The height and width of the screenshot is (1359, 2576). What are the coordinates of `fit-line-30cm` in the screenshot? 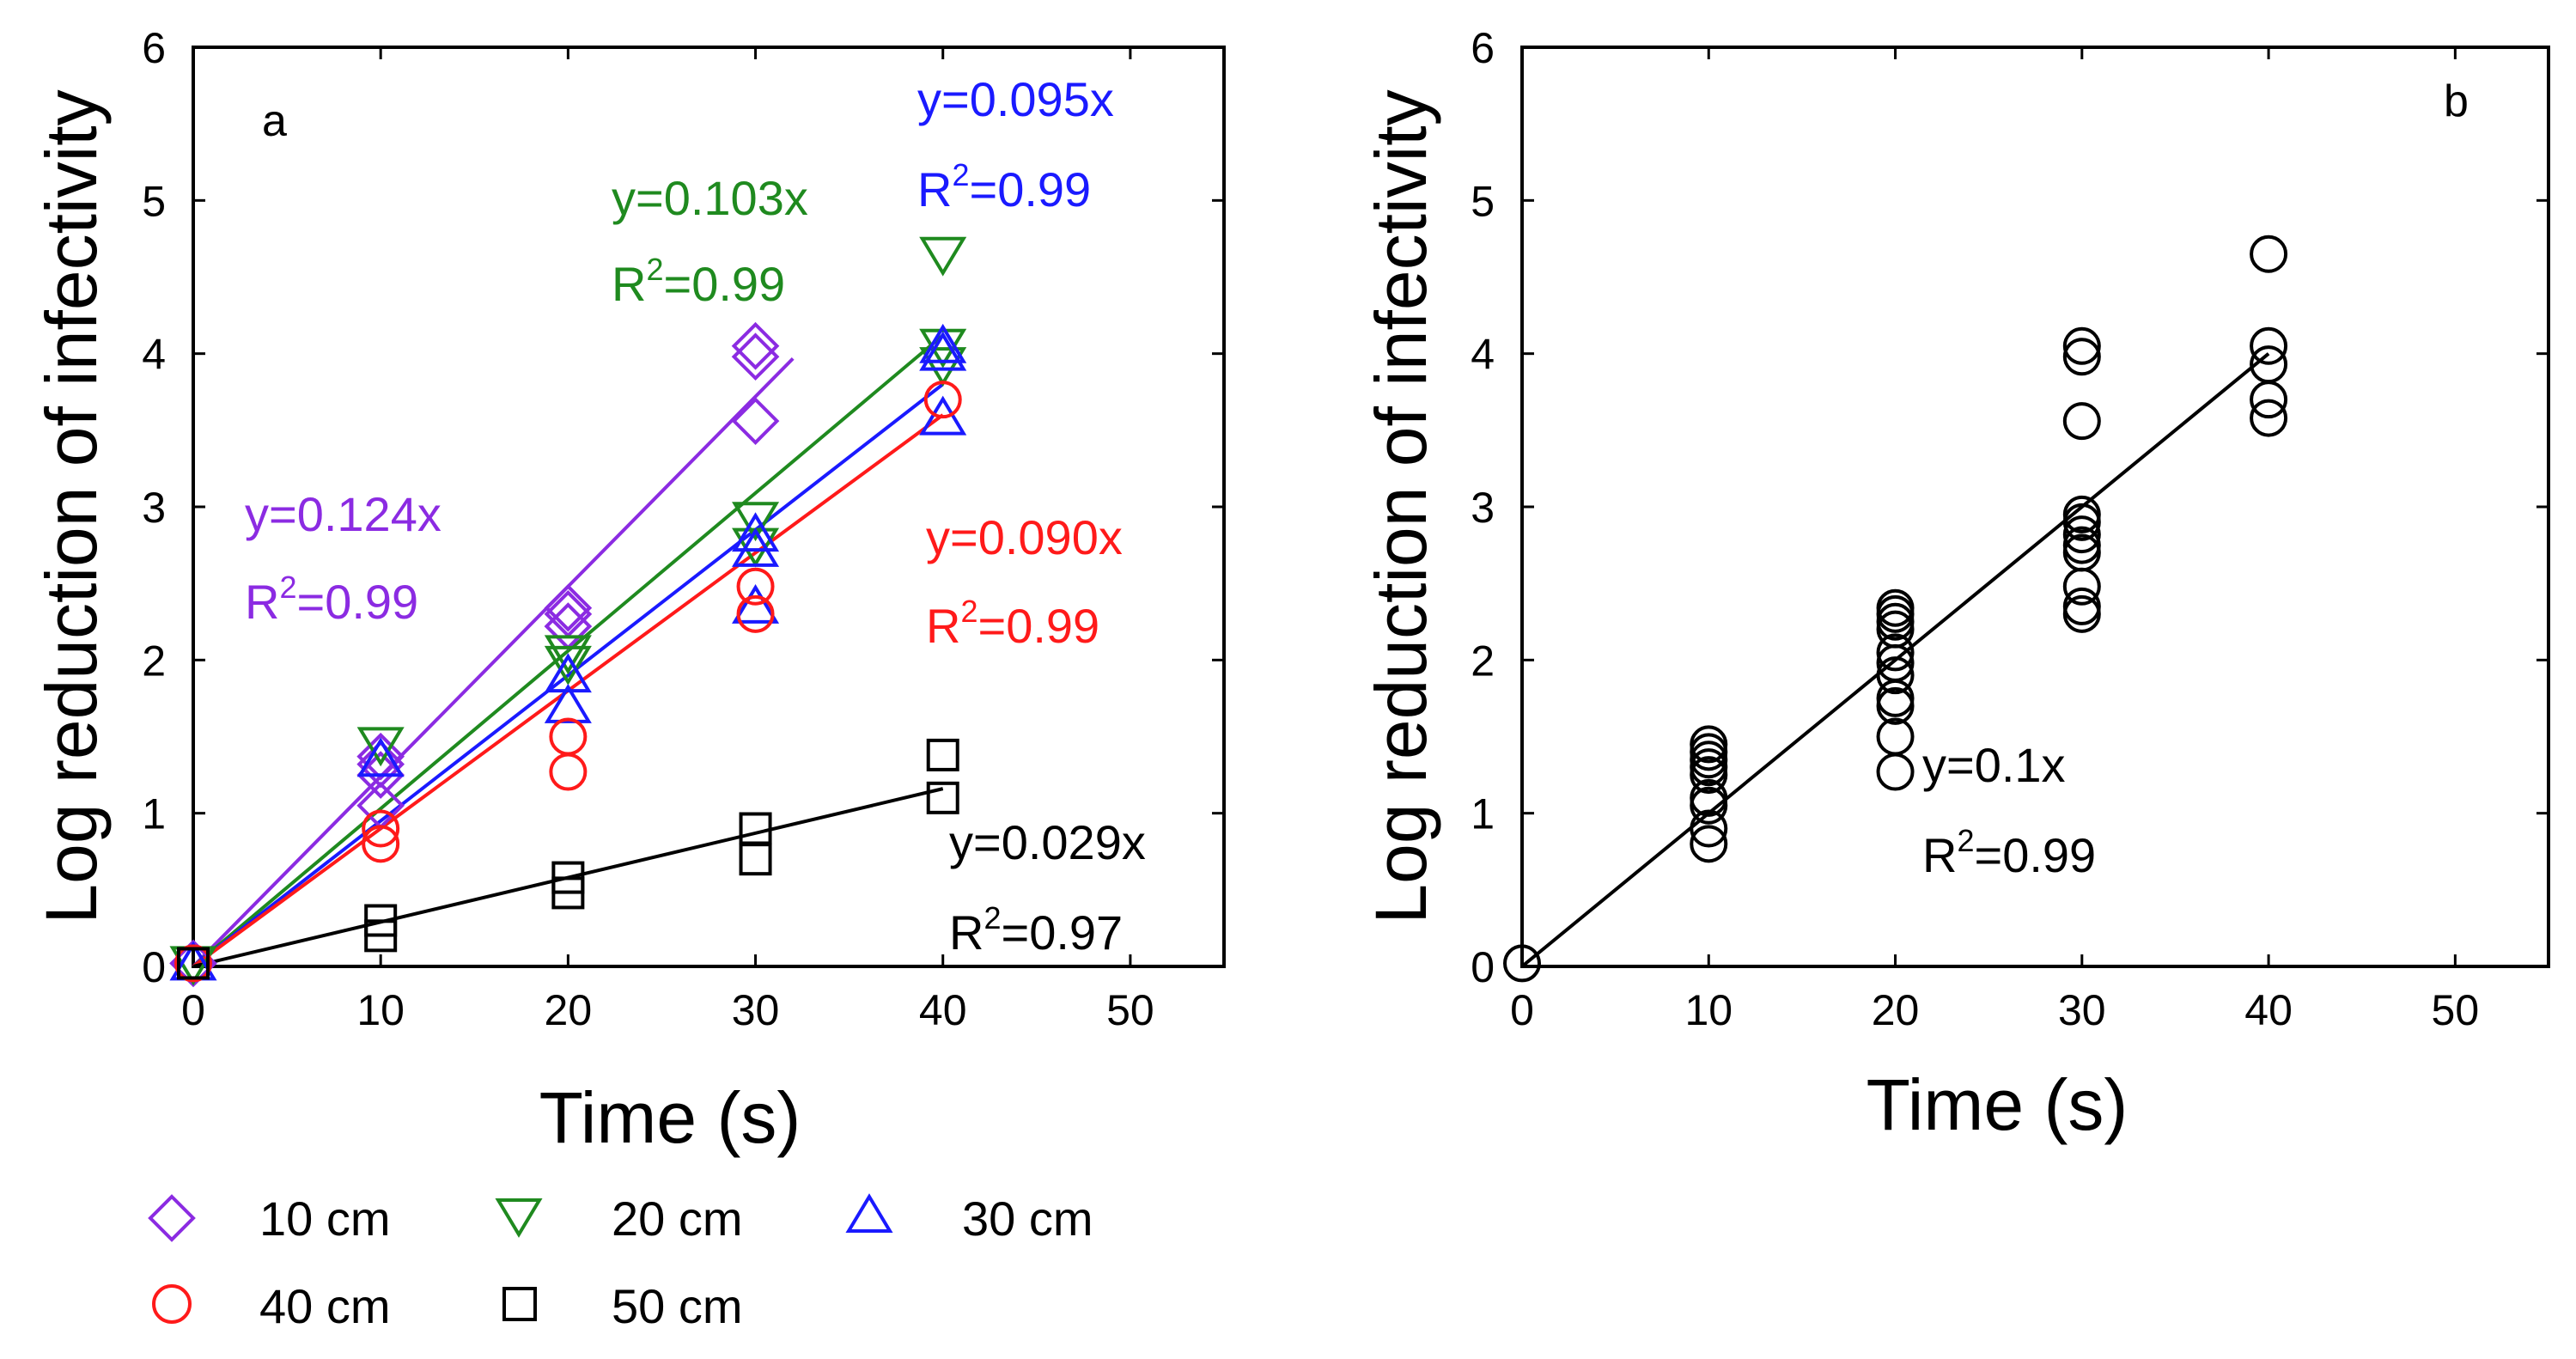 It's located at (568, 675).